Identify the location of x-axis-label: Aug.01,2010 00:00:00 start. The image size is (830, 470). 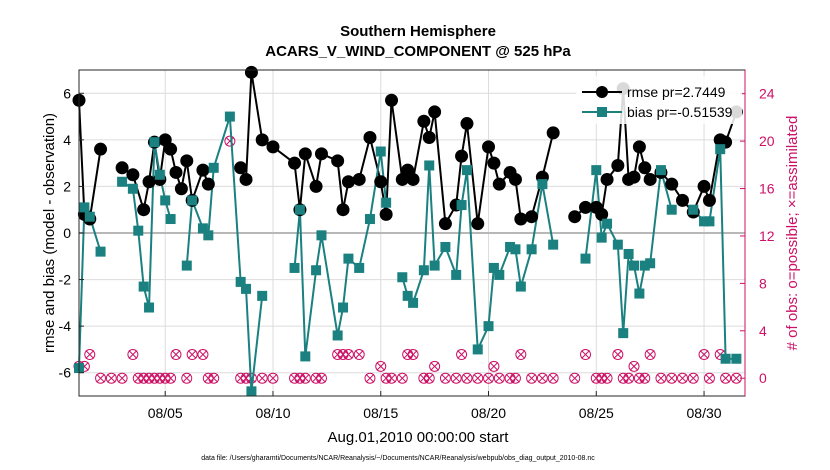
(419, 437).